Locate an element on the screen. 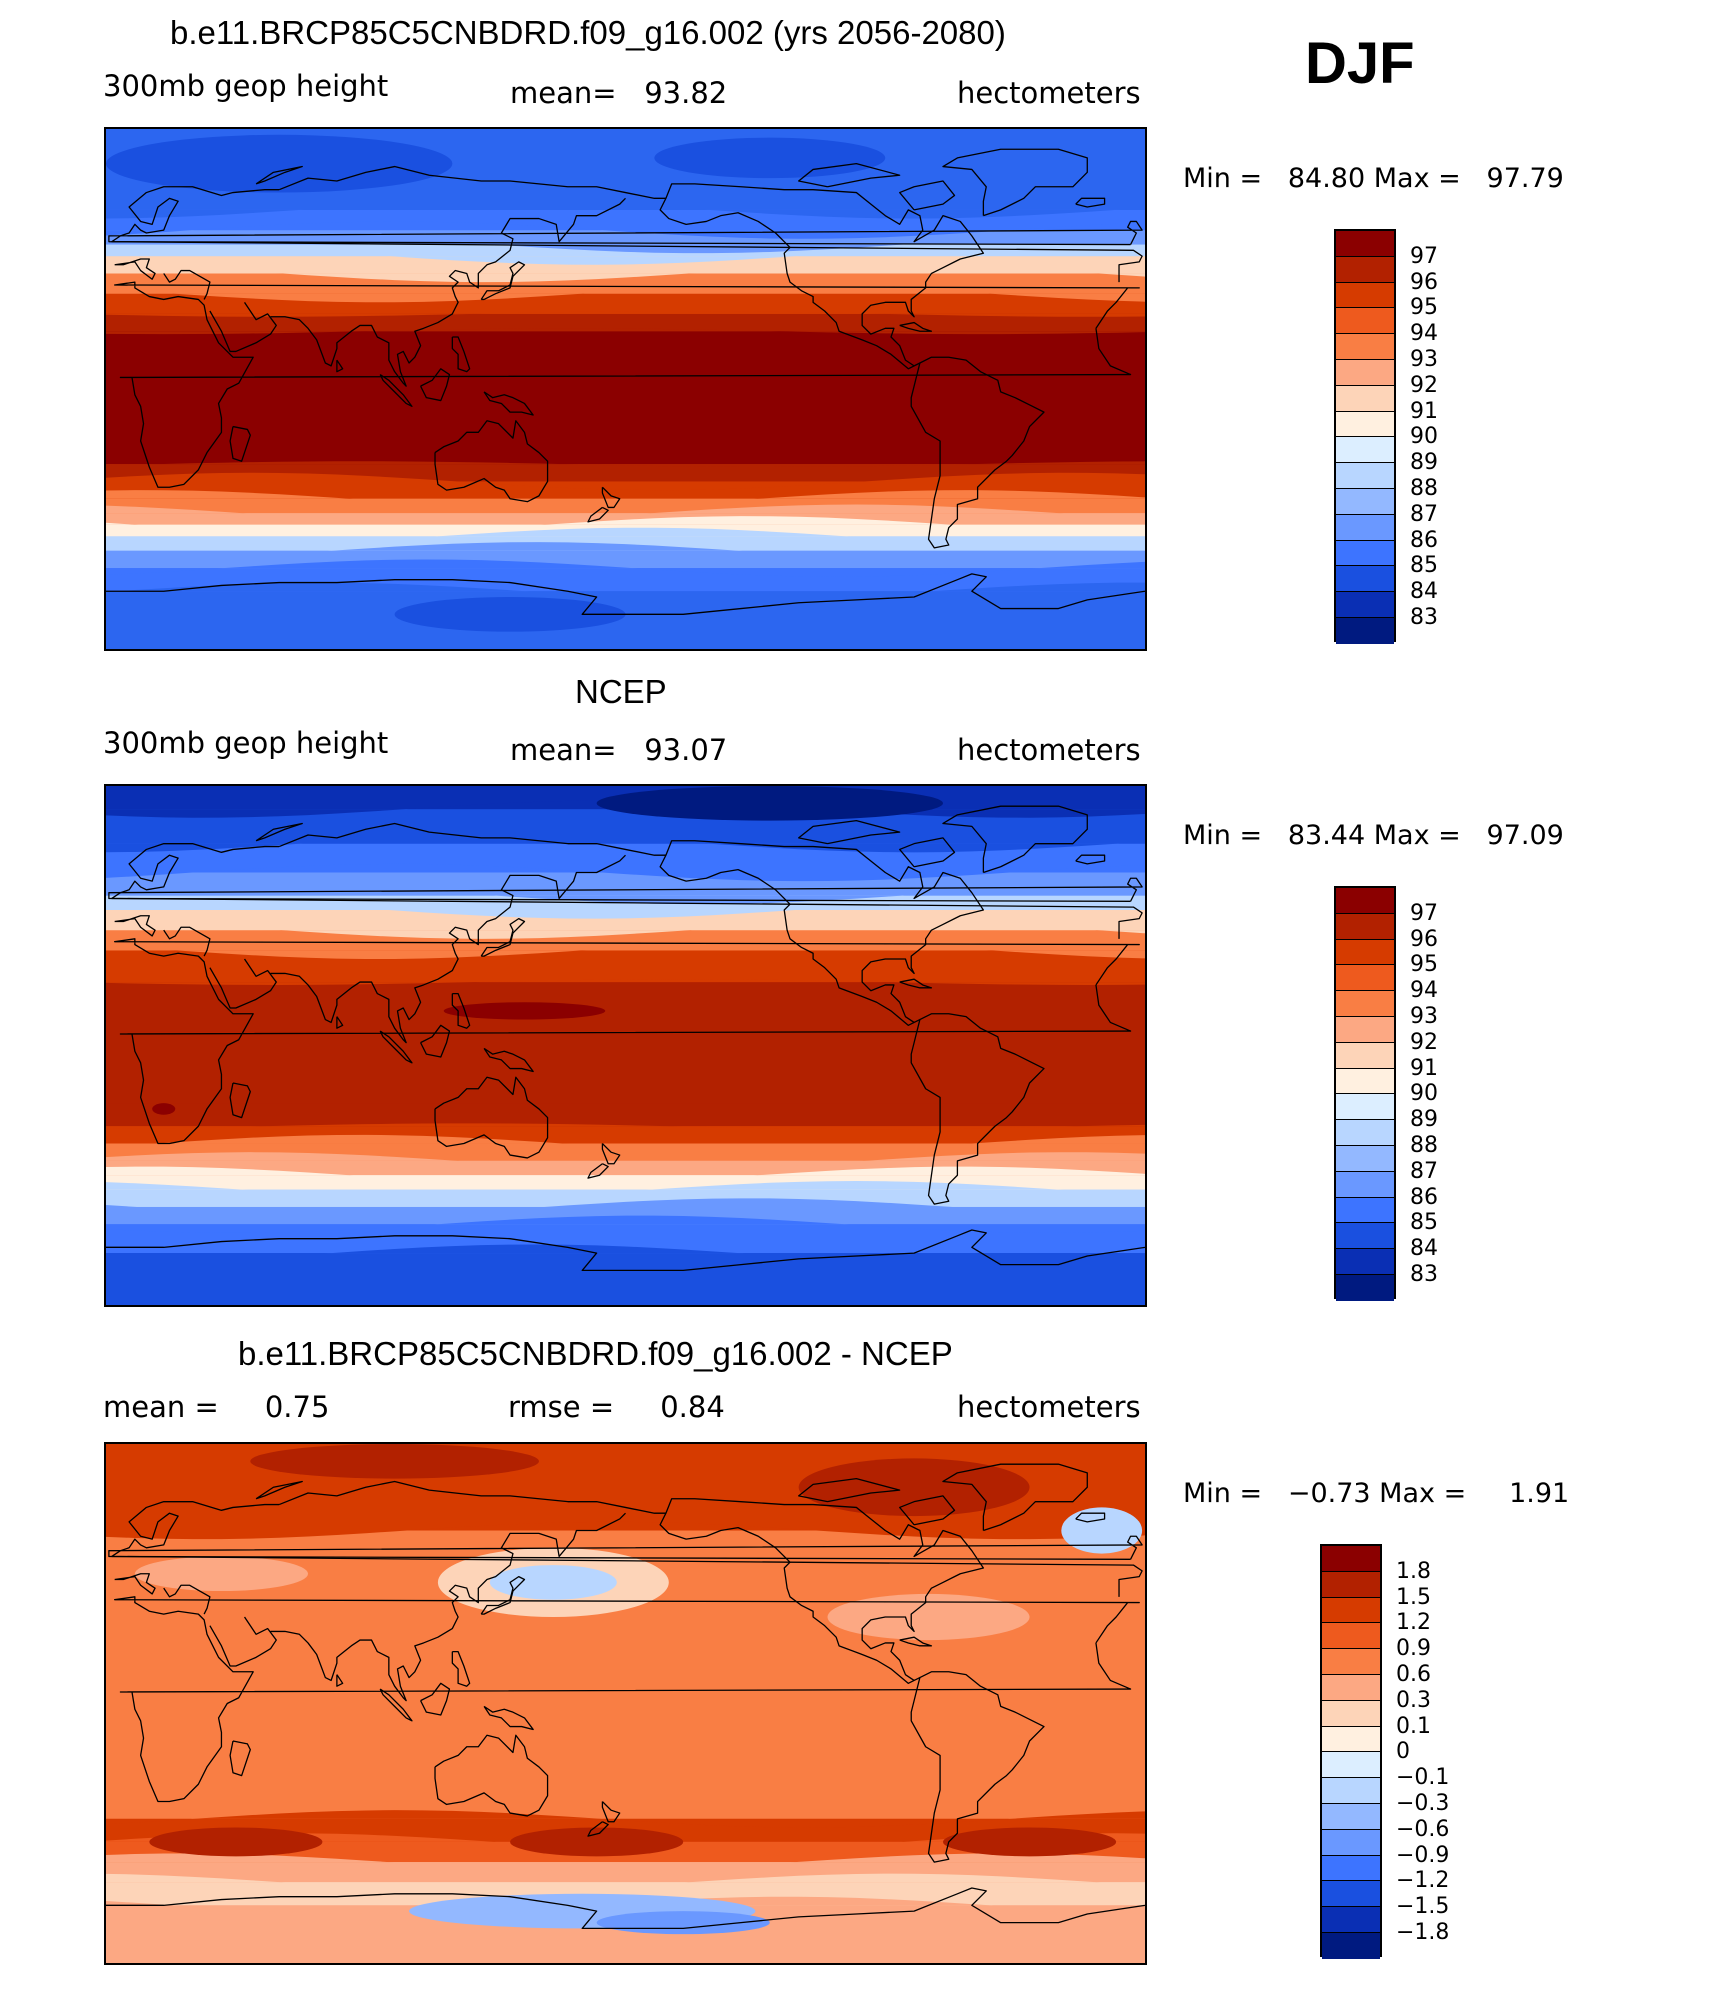 The image size is (1710, 1991). colorbar-tick-label: 89 is located at coordinates (1424, 1120).